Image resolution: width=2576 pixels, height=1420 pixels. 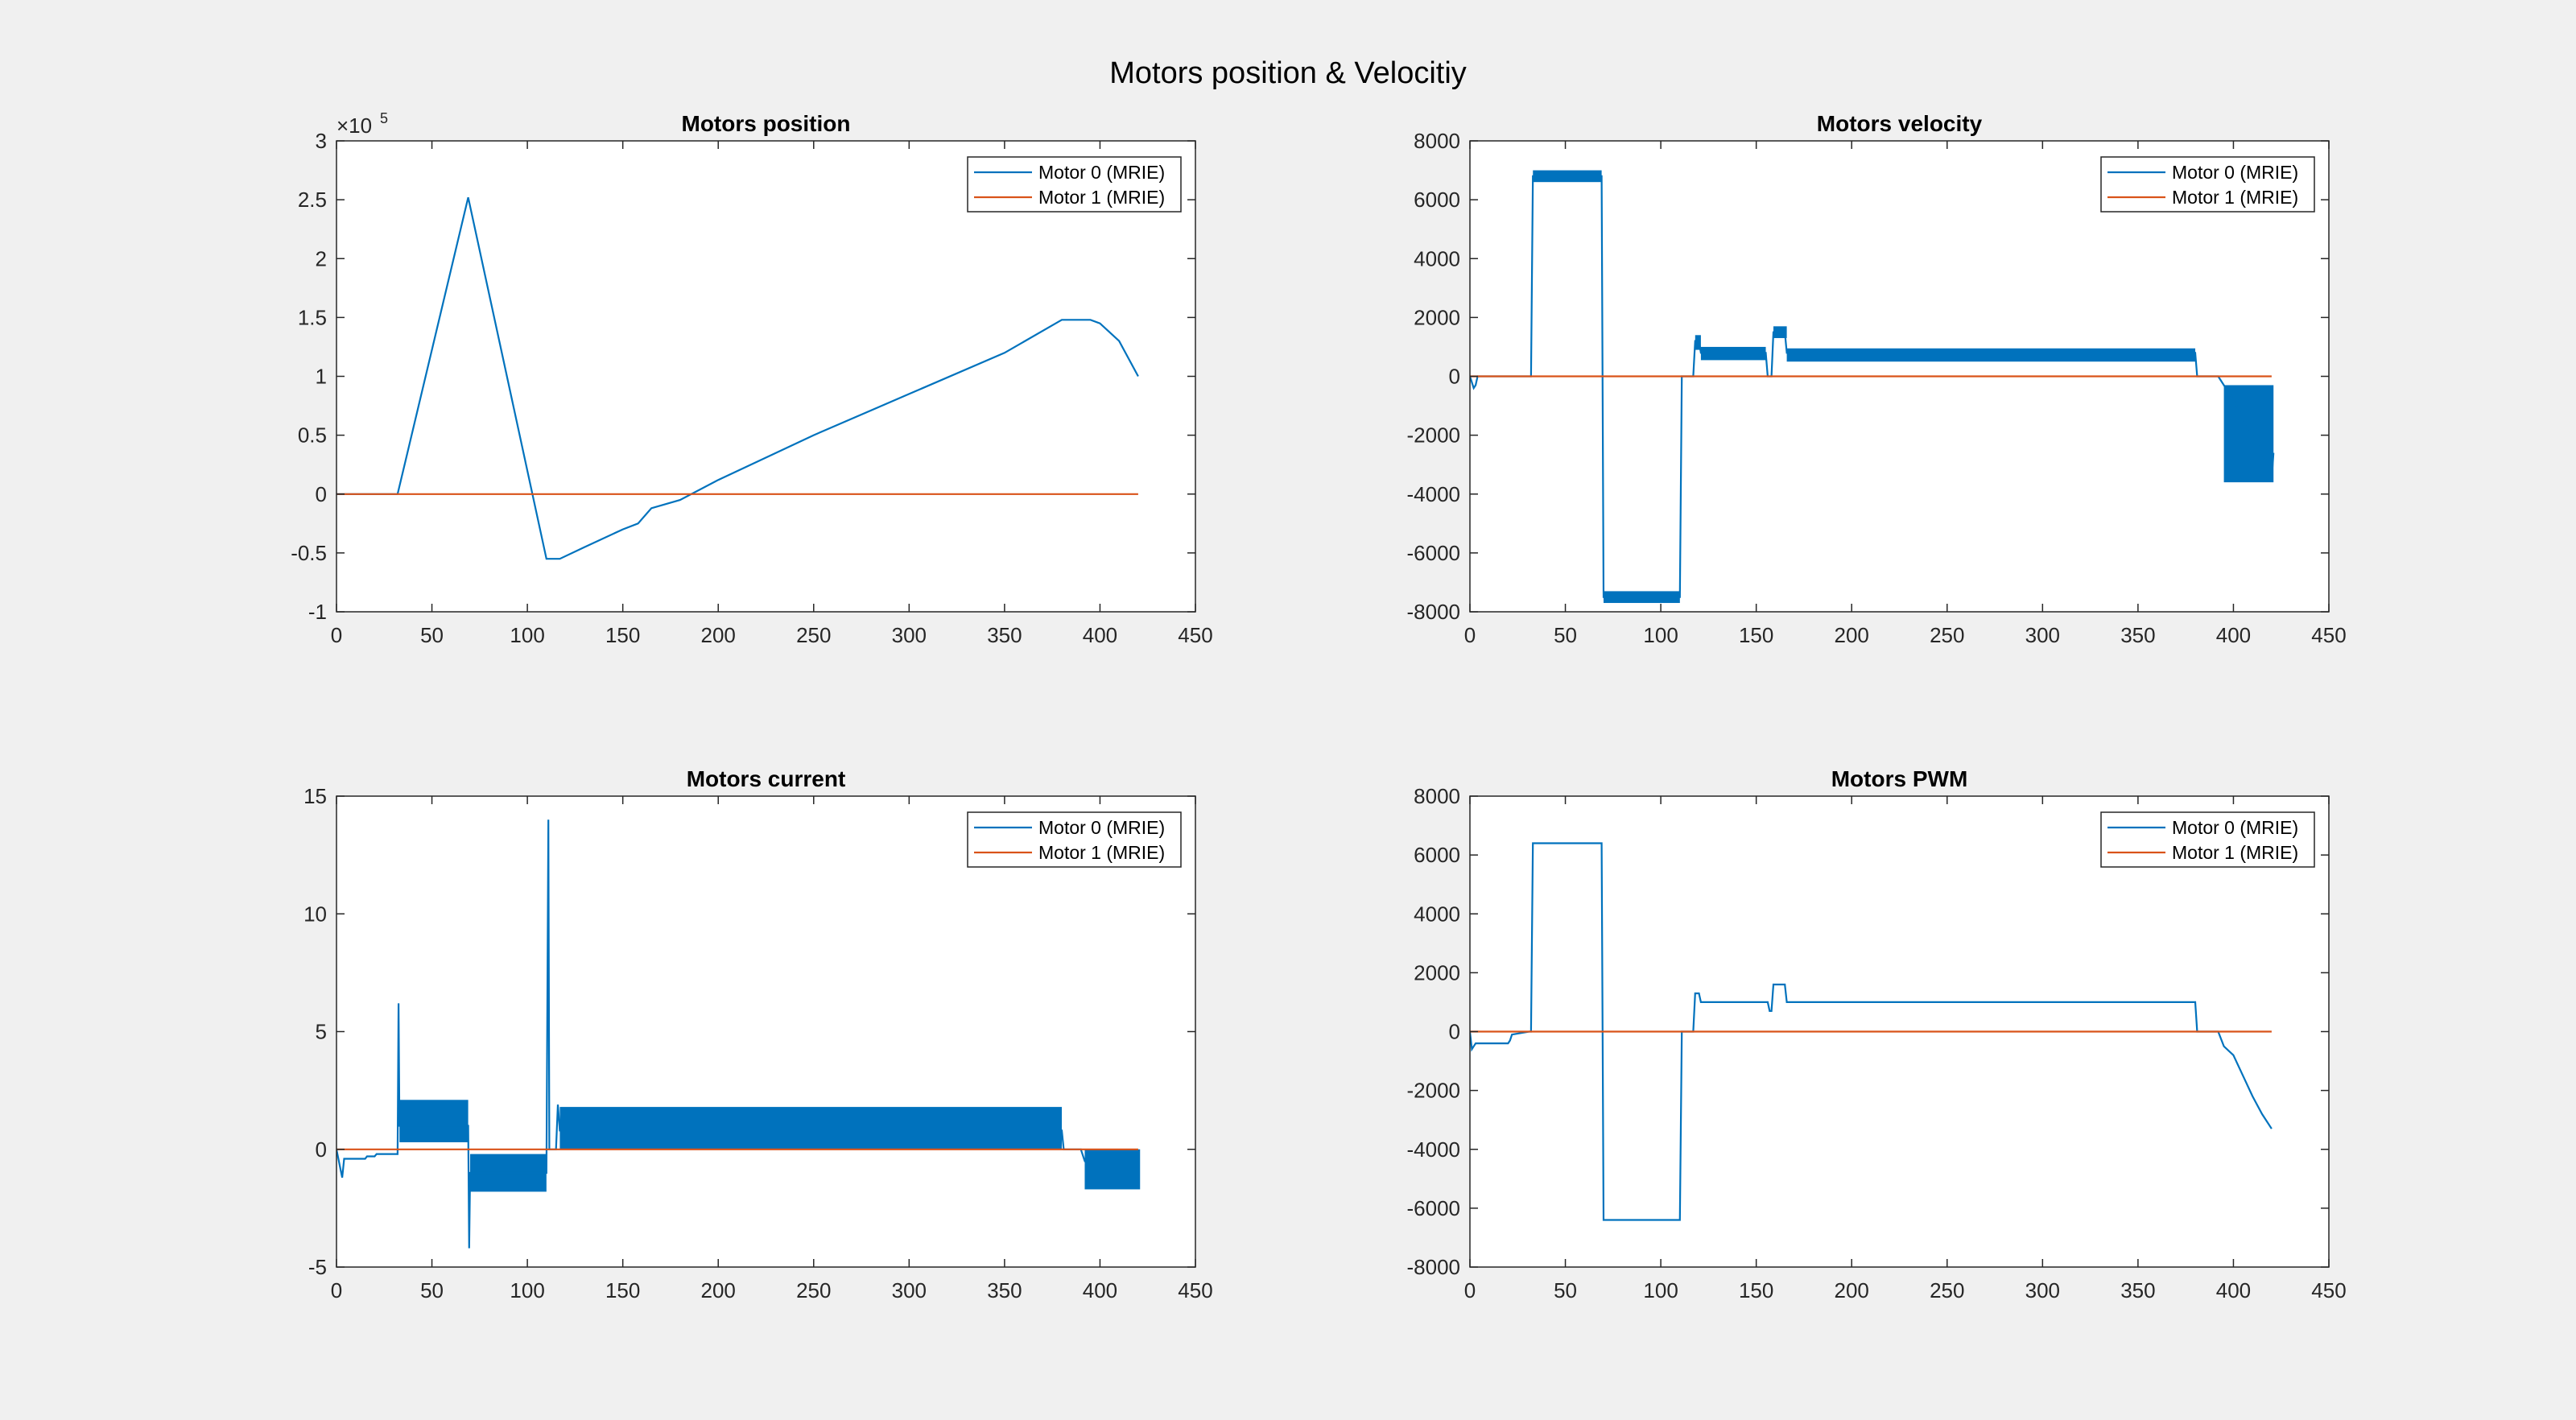 What do you see at coordinates (1288, 73) in the screenshot?
I see `figure-title: Motors position & Velocitiy` at bounding box center [1288, 73].